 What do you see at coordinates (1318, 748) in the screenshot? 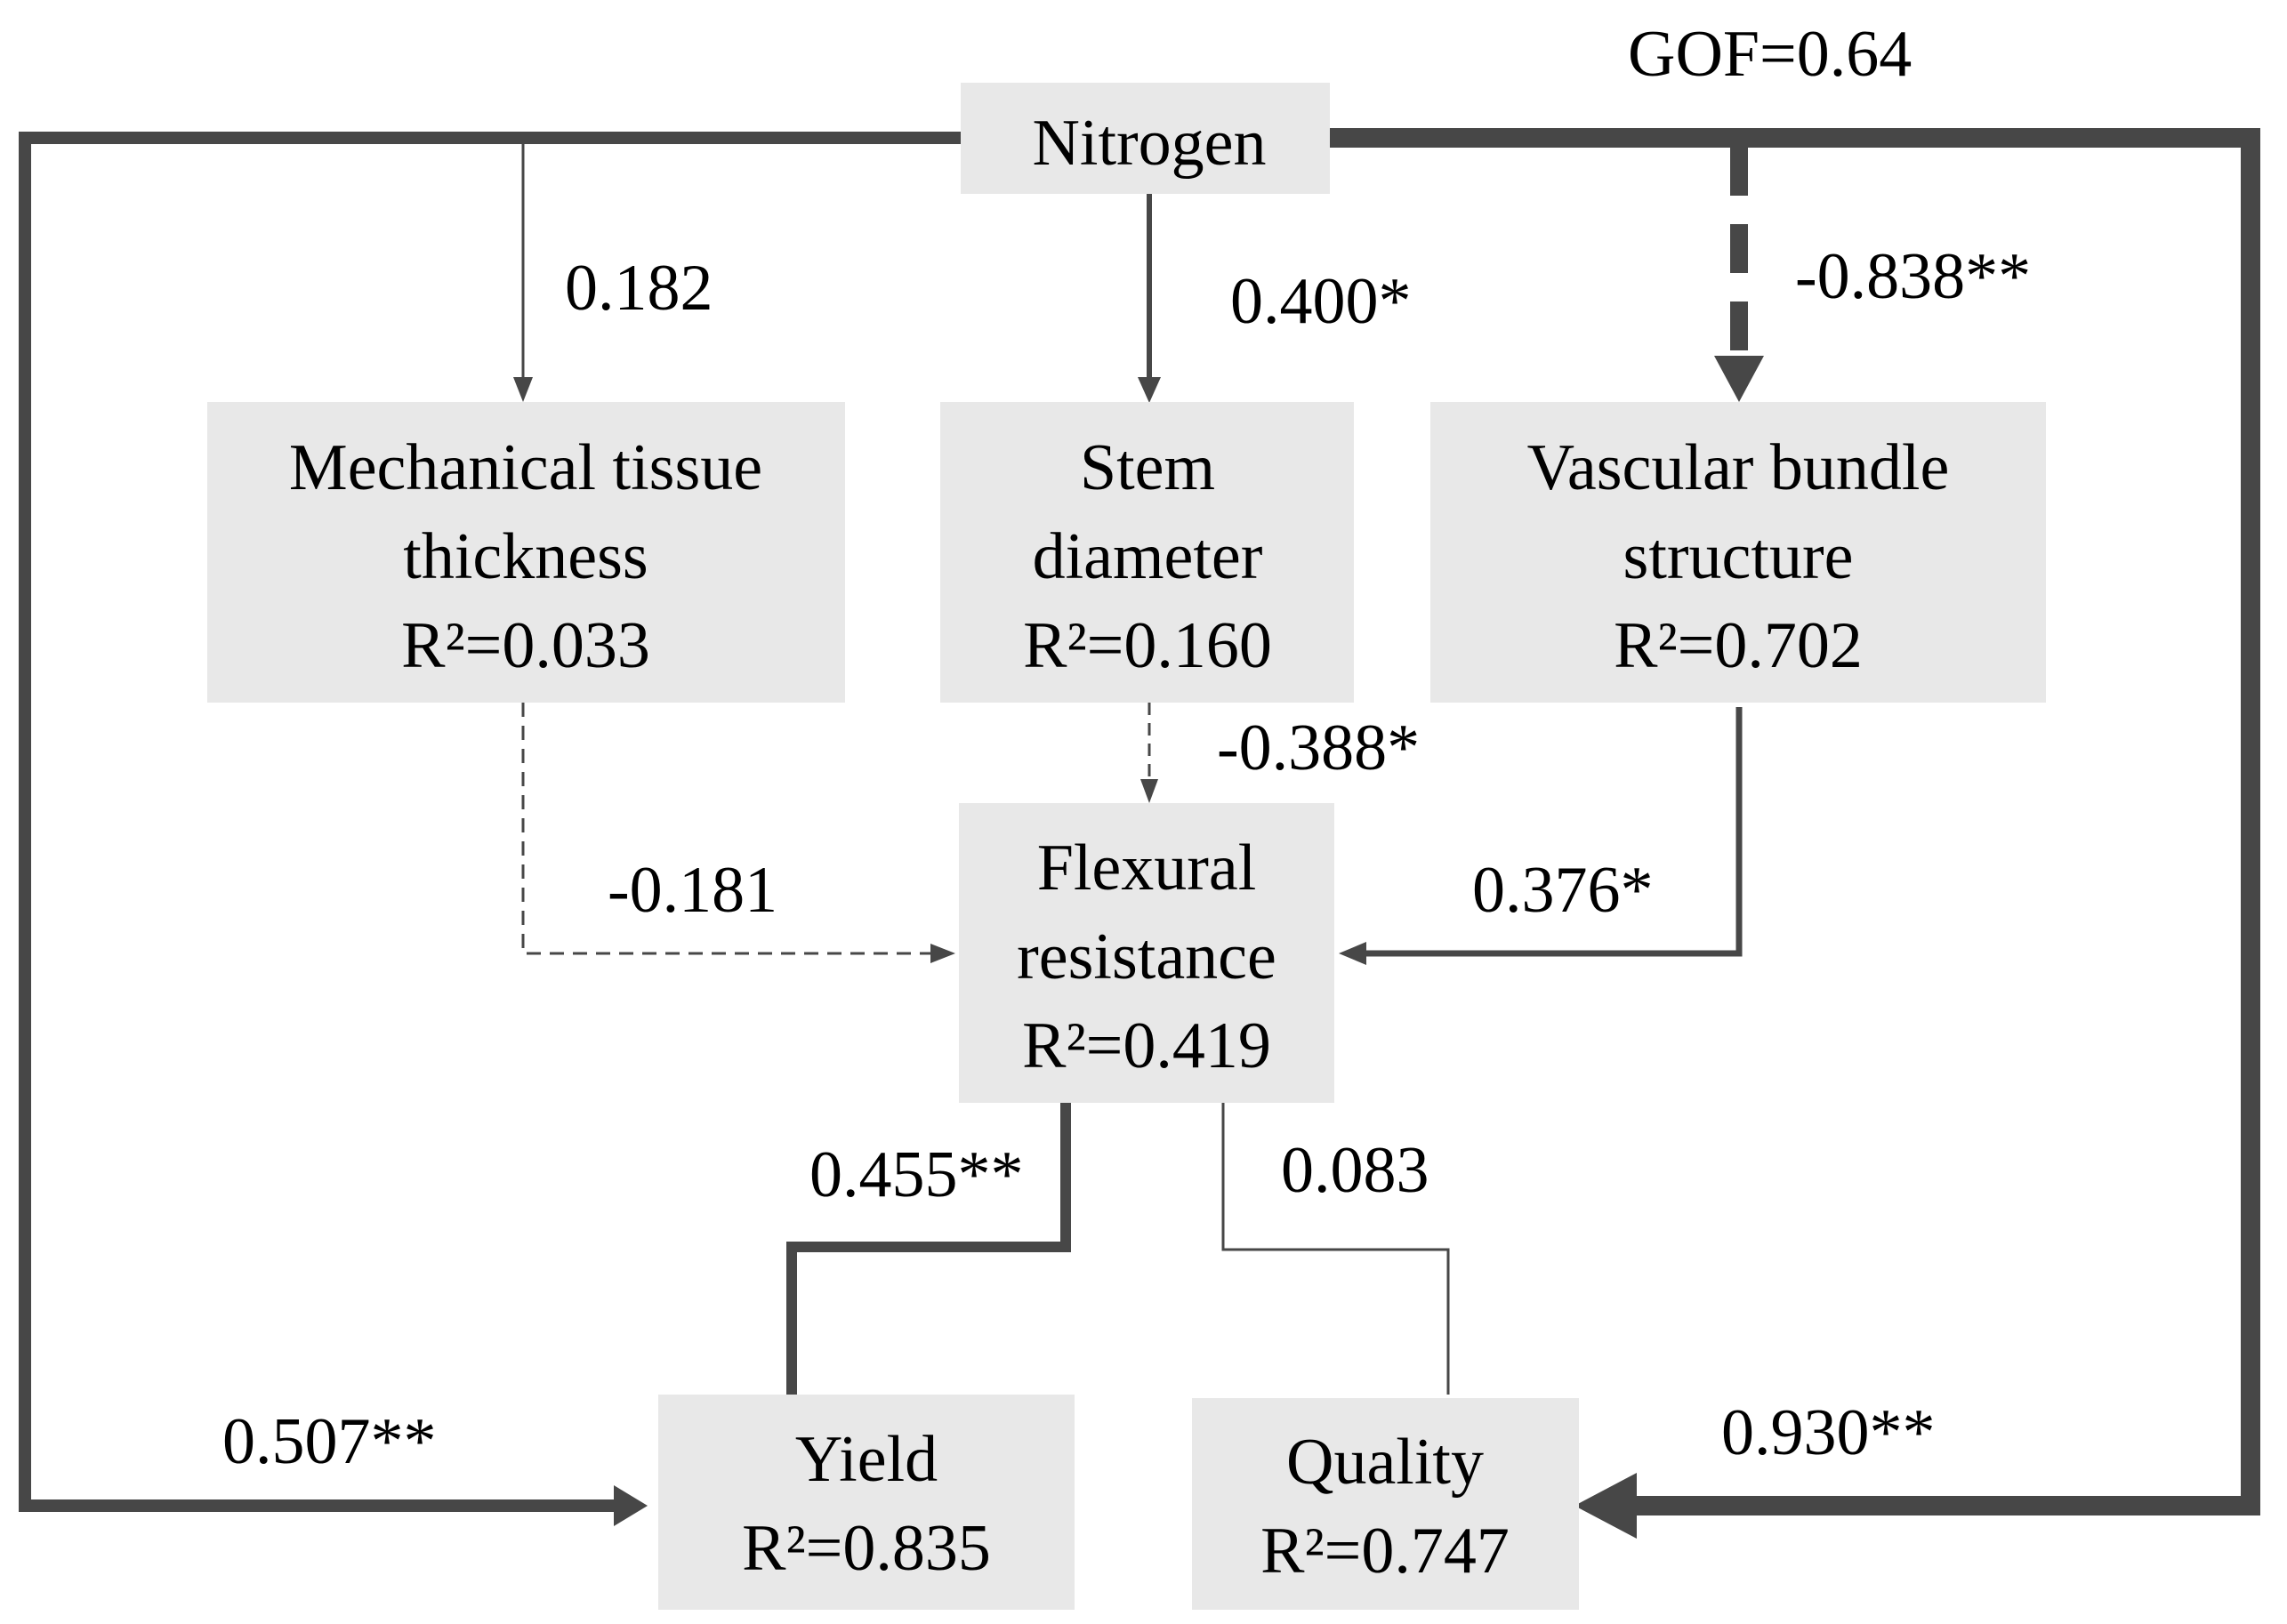
I see `coef-stem-to-flexural: -0.388*` at bounding box center [1318, 748].